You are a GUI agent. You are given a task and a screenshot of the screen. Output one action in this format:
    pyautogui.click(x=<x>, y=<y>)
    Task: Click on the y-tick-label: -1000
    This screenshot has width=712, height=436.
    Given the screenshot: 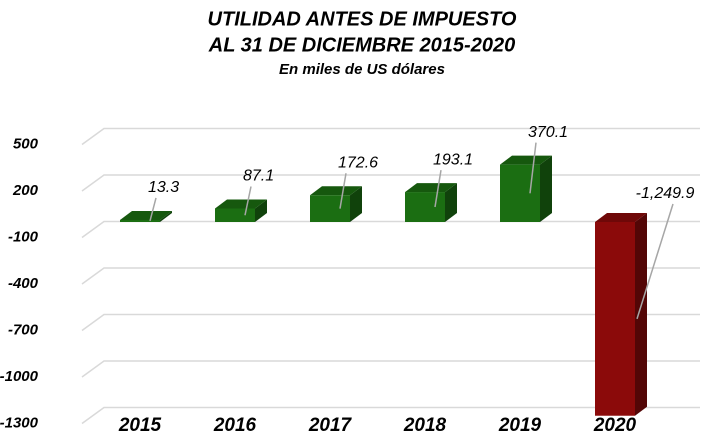 What is the action you would take?
    pyautogui.click(x=19, y=376)
    